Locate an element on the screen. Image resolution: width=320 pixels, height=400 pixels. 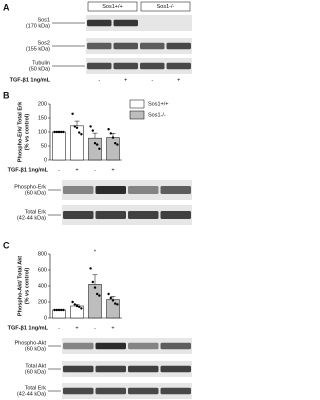
y-tick-label: 200 is located at coordinates (42, 104).